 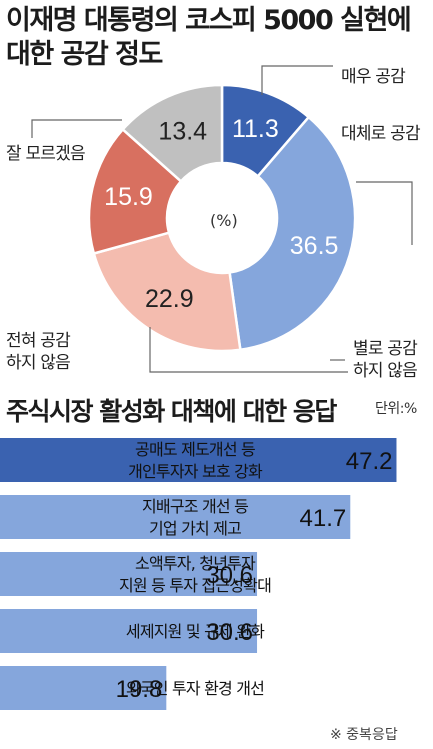 What do you see at coordinates (46, 154) in the screenshot?
I see `legend-label-dont-know: 잘 모르겠음` at bounding box center [46, 154].